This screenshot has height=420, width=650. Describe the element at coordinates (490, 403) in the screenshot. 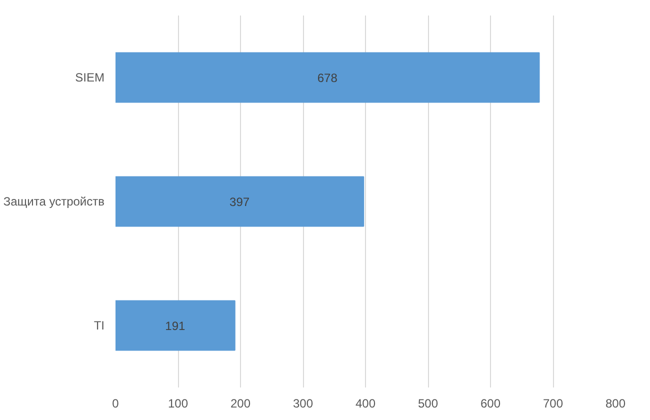

I see `x-tick-label: 600` at that location.